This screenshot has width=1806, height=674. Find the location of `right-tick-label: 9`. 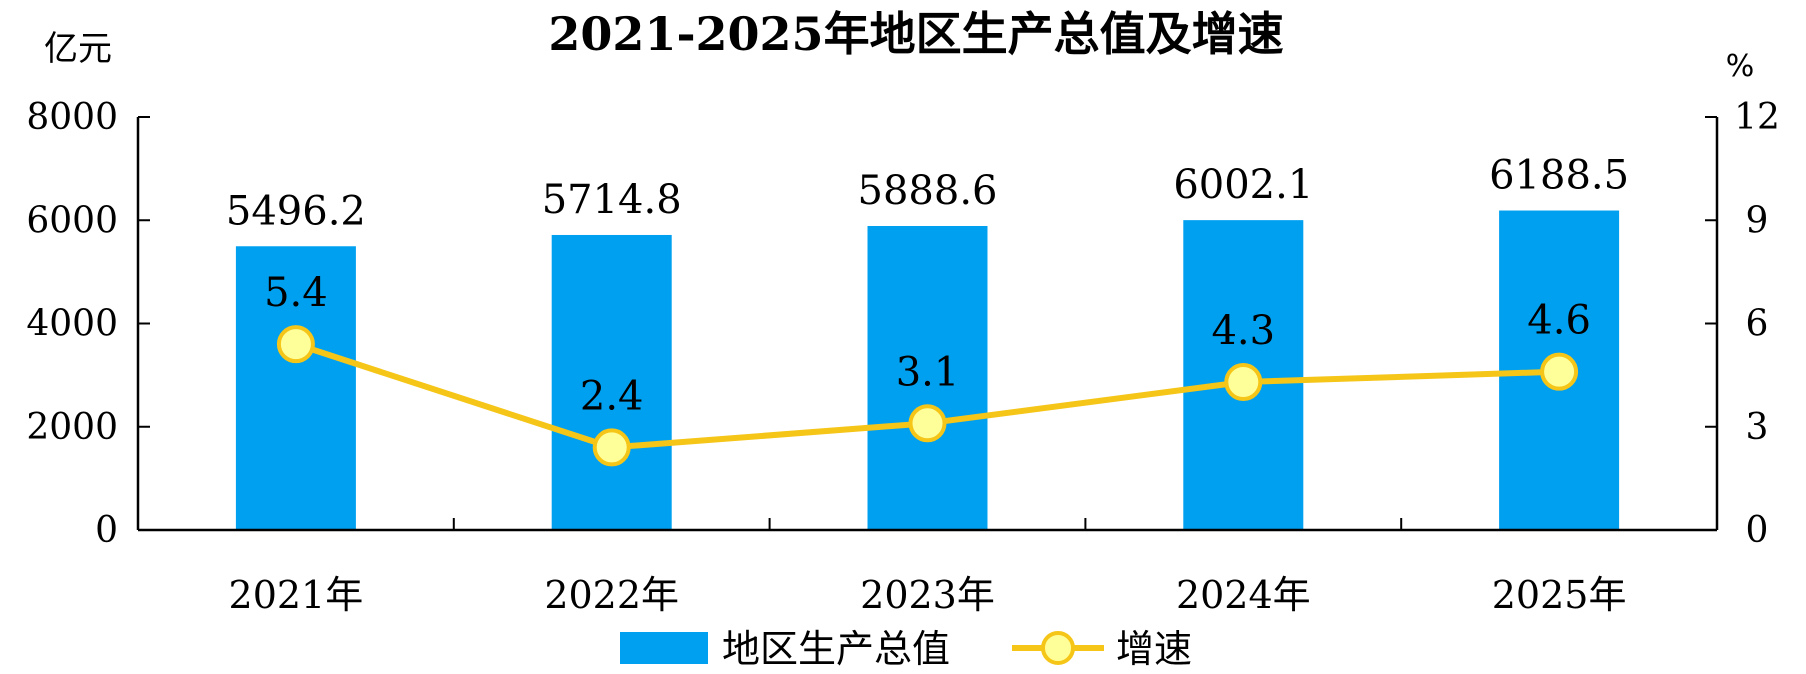

right-tick-label: 9 is located at coordinates (1757, 220).